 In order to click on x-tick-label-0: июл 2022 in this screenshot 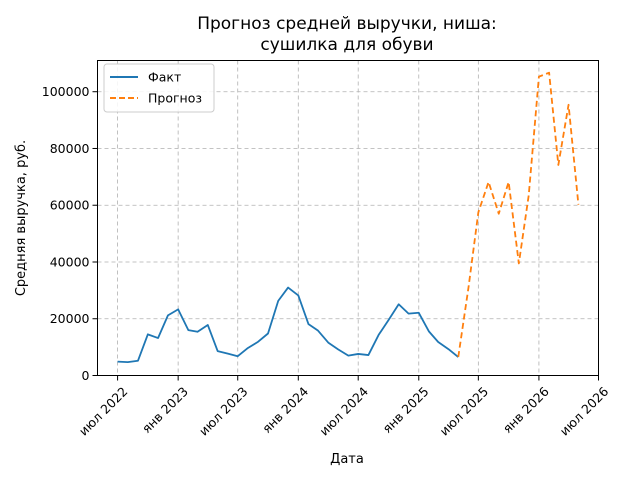, I will do `click(103, 411)`.